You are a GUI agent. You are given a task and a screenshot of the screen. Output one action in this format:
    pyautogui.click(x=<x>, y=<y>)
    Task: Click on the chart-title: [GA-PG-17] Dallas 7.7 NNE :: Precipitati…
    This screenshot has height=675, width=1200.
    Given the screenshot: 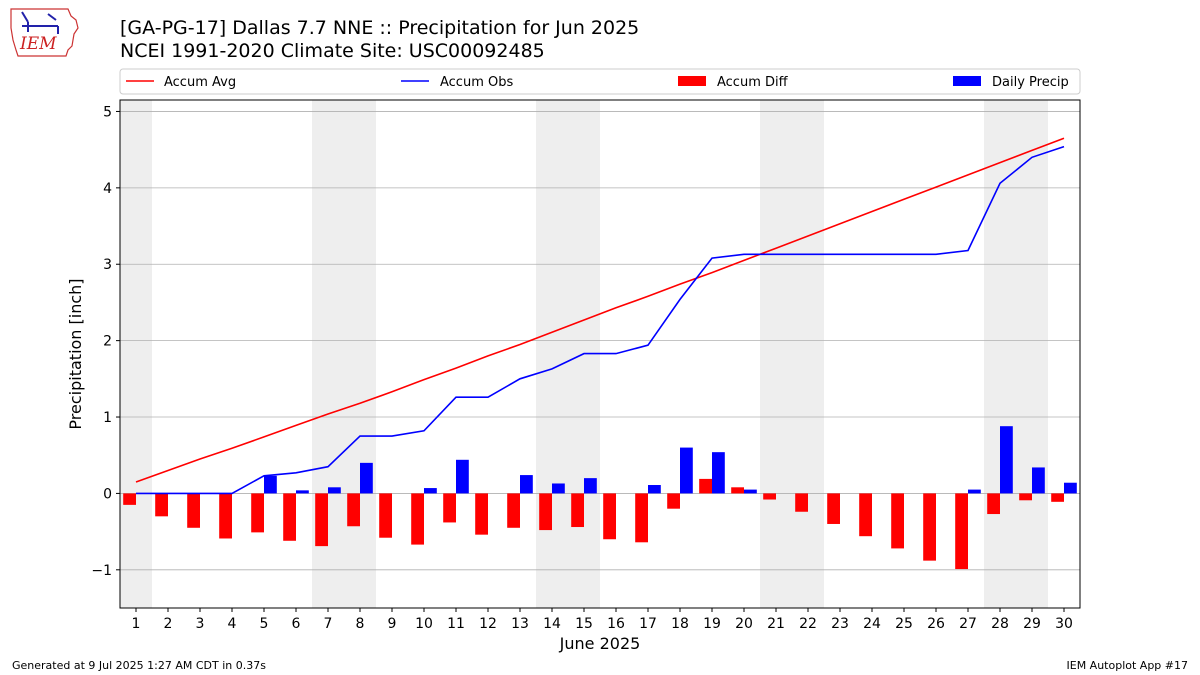 What is the action you would take?
    pyautogui.click(x=380, y=28)
    